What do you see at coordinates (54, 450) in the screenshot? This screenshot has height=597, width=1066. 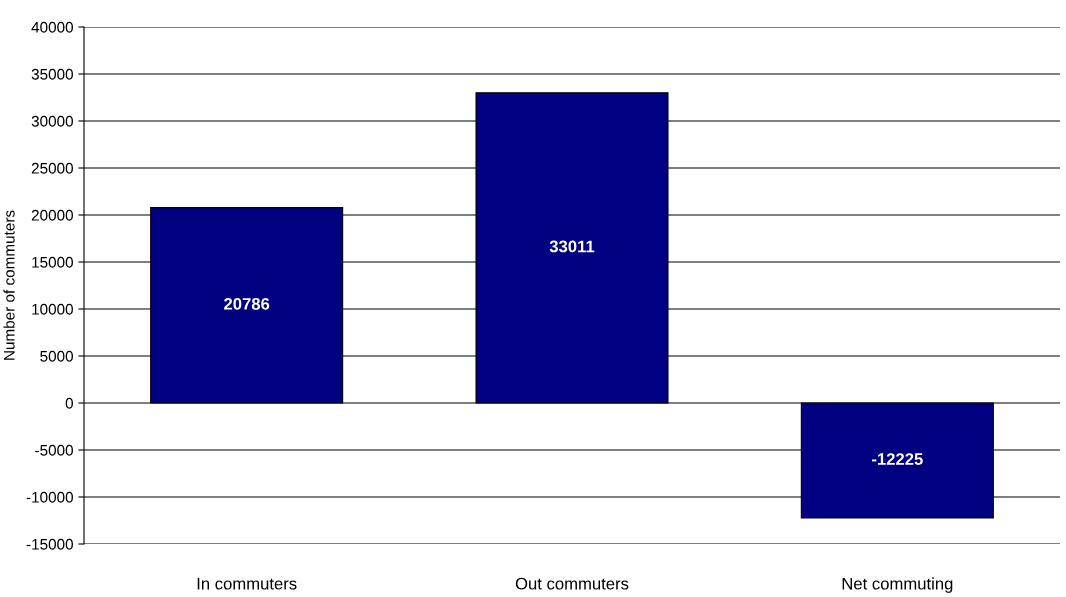 I see `y-tick-label: -5000` at bounding box center [54, 450].